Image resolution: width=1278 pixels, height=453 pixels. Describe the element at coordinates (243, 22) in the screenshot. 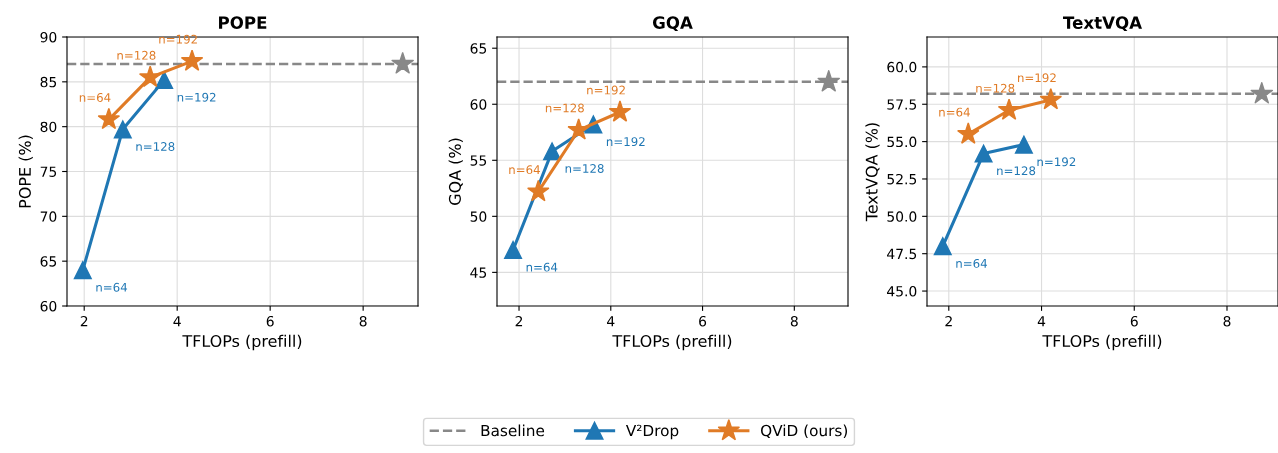

I see `chart-title: POPE` at that location.